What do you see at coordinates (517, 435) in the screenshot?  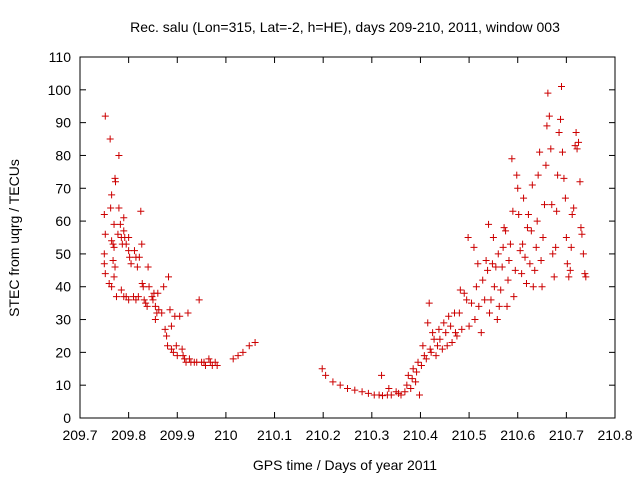 I see `x-tick-label: 210.6` at bounding box center [517, 435].